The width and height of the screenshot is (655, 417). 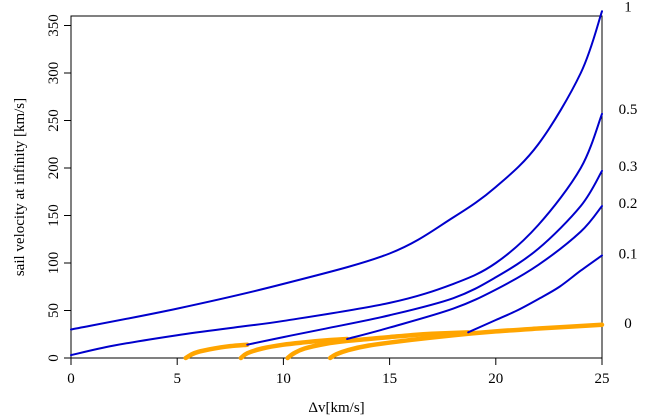 I want to click on x-tick-label: 10, so click(x=283, y=379).